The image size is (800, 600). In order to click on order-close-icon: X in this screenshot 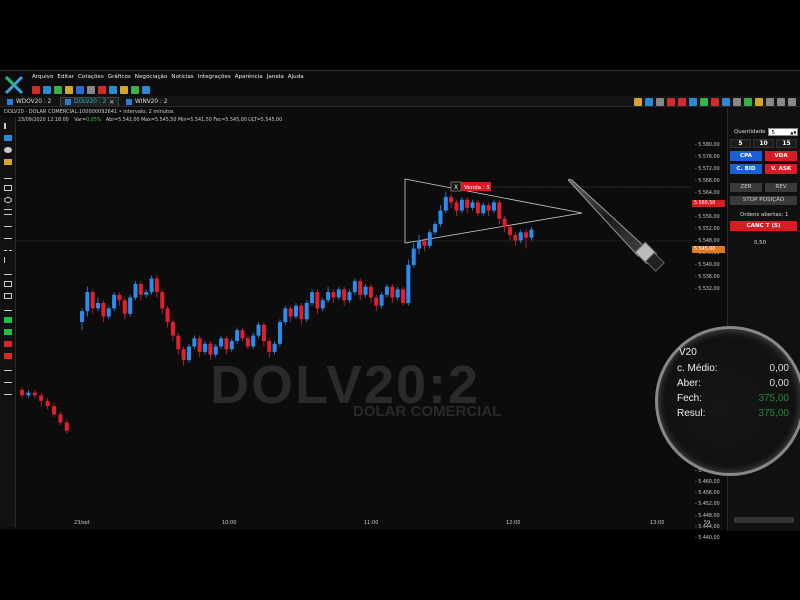, I will do `click(456, 187)`.